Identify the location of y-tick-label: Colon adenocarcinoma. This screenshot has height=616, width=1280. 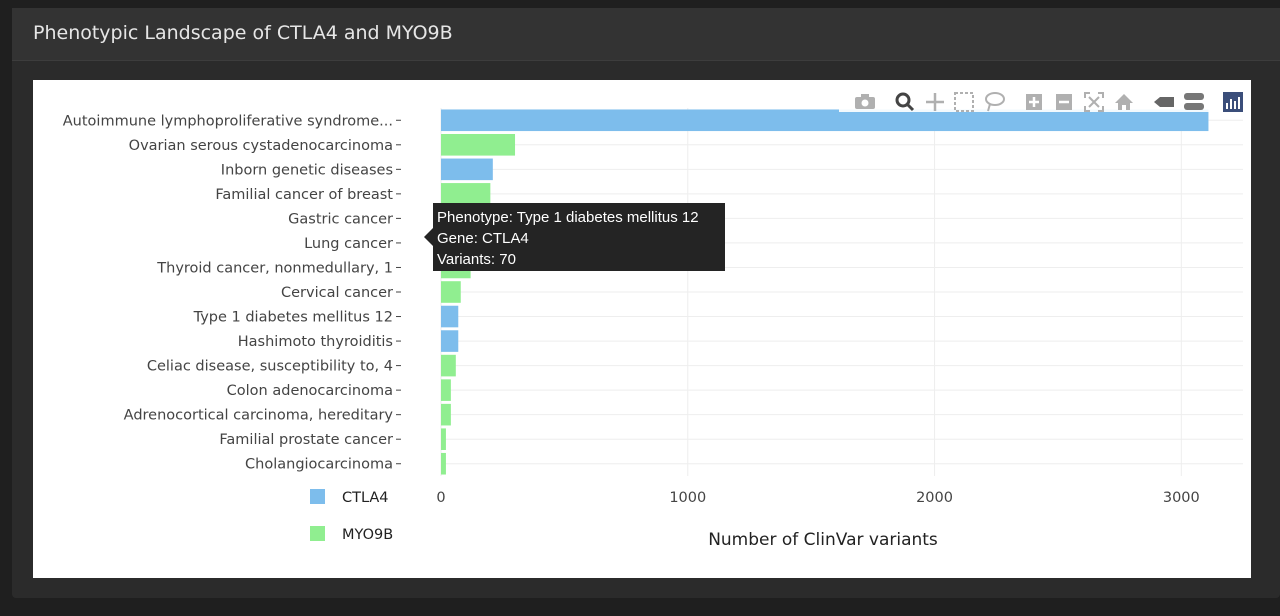
(310, 391).